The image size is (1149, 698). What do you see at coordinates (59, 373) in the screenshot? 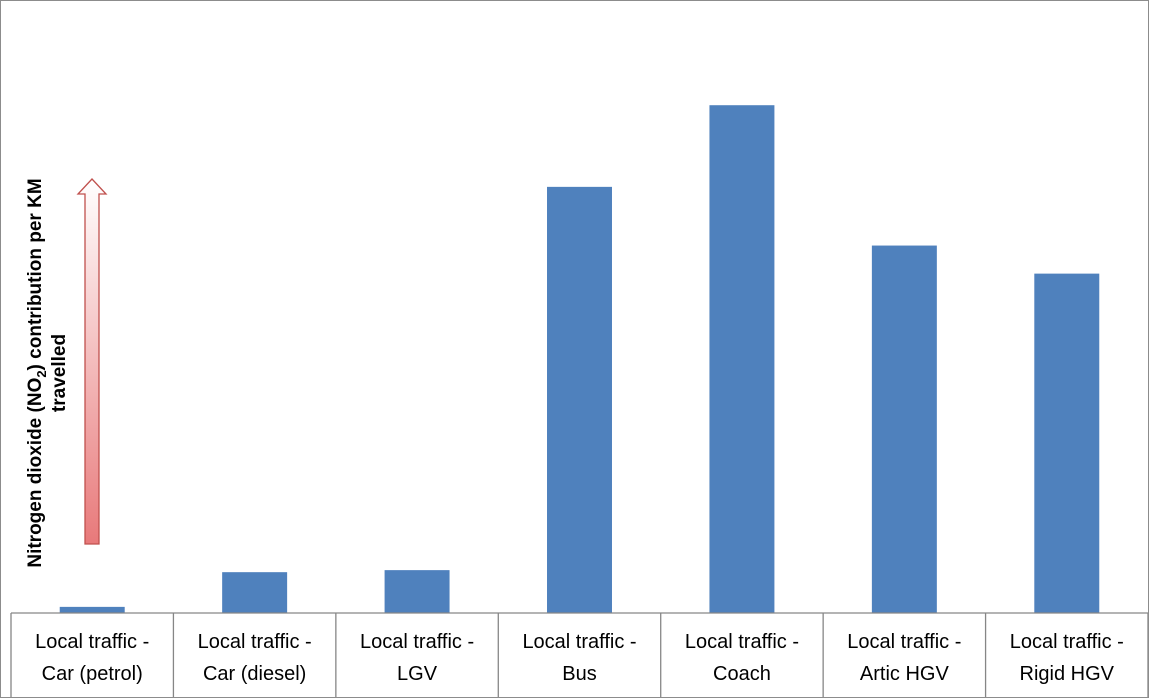
I see `y-axis-label-line-2: travelled` at bounding box center [59, 373].